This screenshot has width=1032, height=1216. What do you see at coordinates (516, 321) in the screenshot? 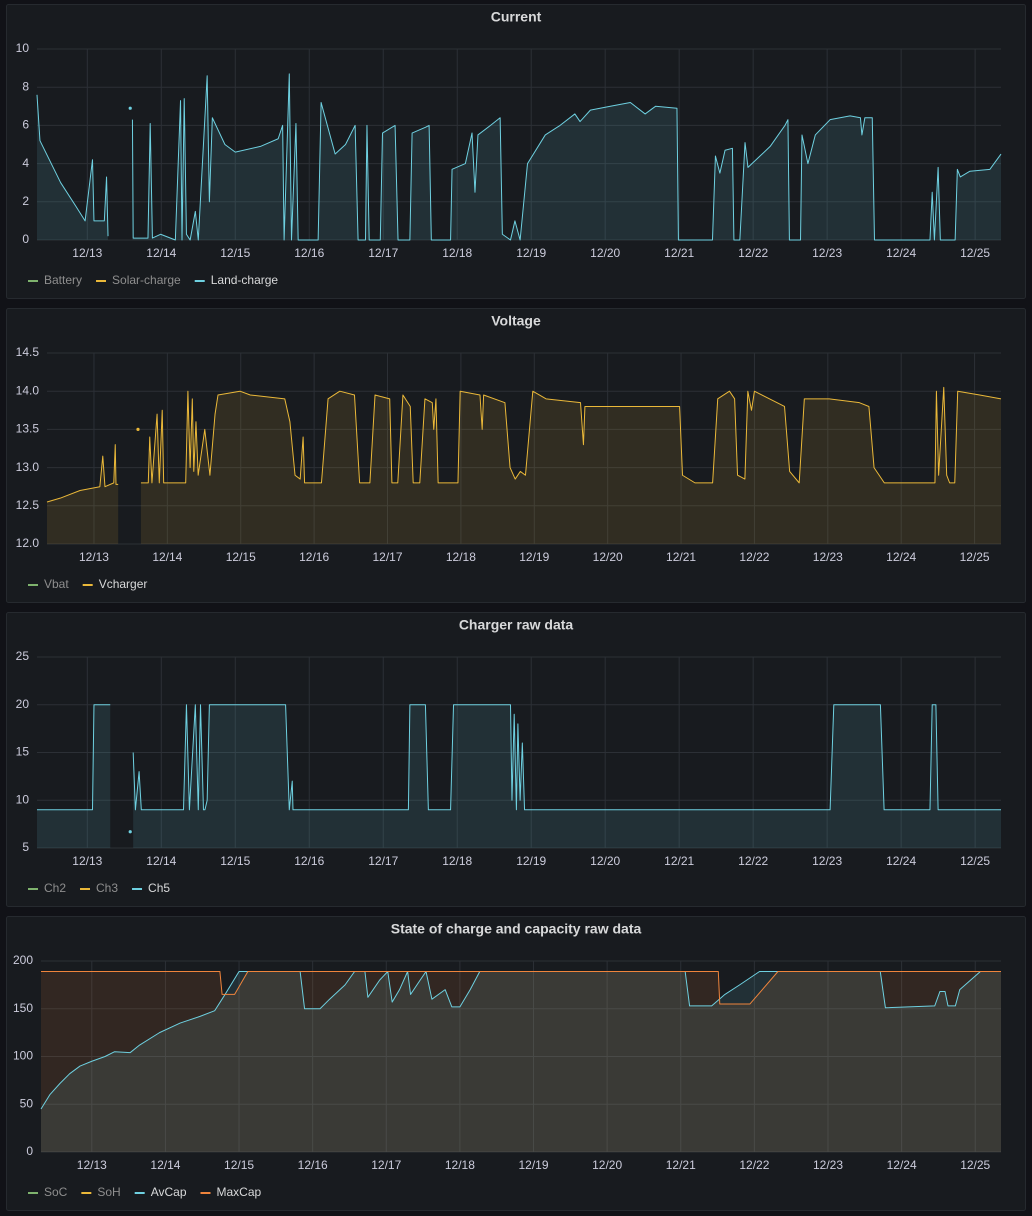
I see `panel-title: Voltage` at bounding box center [516, 321].